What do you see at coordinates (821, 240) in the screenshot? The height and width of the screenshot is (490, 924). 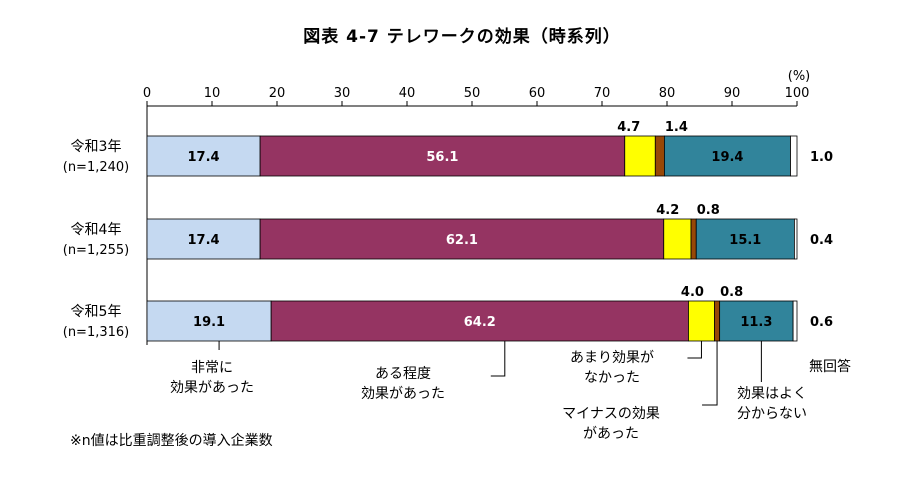 I see `value-label: 0.4` at bounding box center [821, 240].